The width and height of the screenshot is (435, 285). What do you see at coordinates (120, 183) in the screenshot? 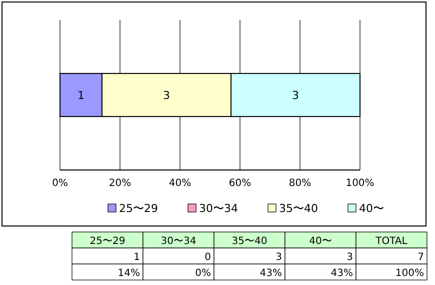
I see `x-tick-label: 20%` at bounding box center [120, 183].